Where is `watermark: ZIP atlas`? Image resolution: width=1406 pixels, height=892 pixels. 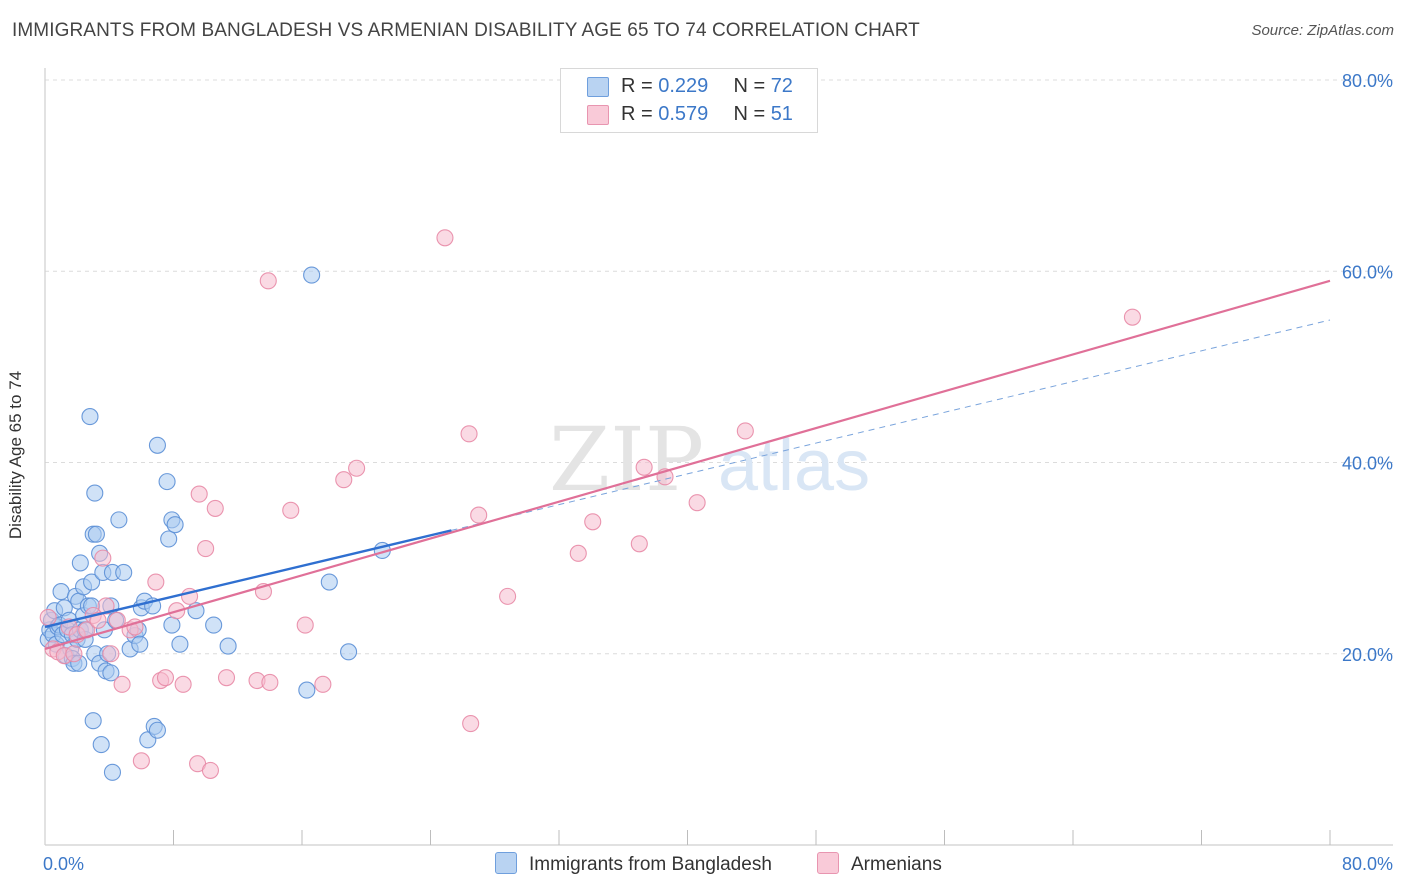 watermark: ZIP atlas is located at coordinates (709, 459).